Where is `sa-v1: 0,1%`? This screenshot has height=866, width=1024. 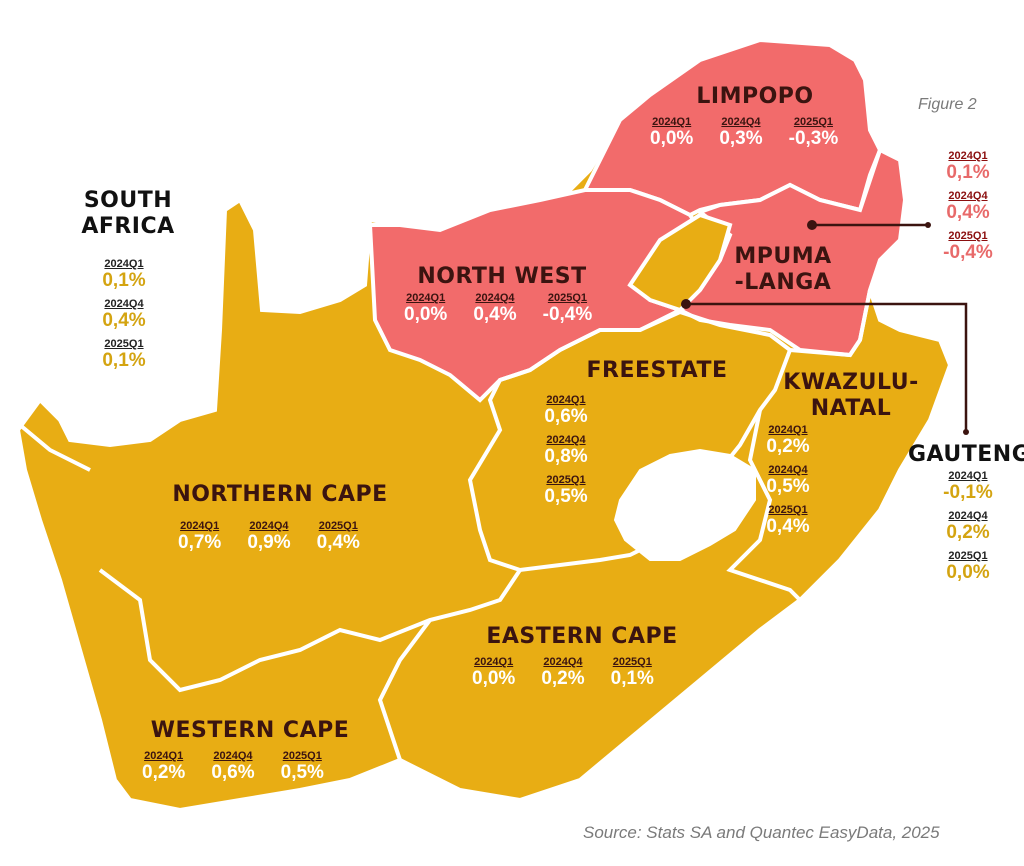
sa-v1: 0,1% is located at coordinates (124, 280).